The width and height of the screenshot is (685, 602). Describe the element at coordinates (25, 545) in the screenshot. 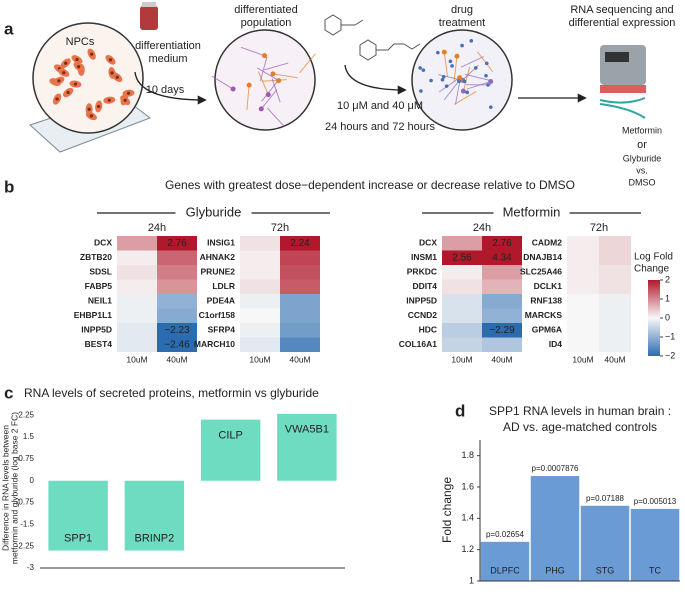

I see `y-tick-label: -2.25` at that location.